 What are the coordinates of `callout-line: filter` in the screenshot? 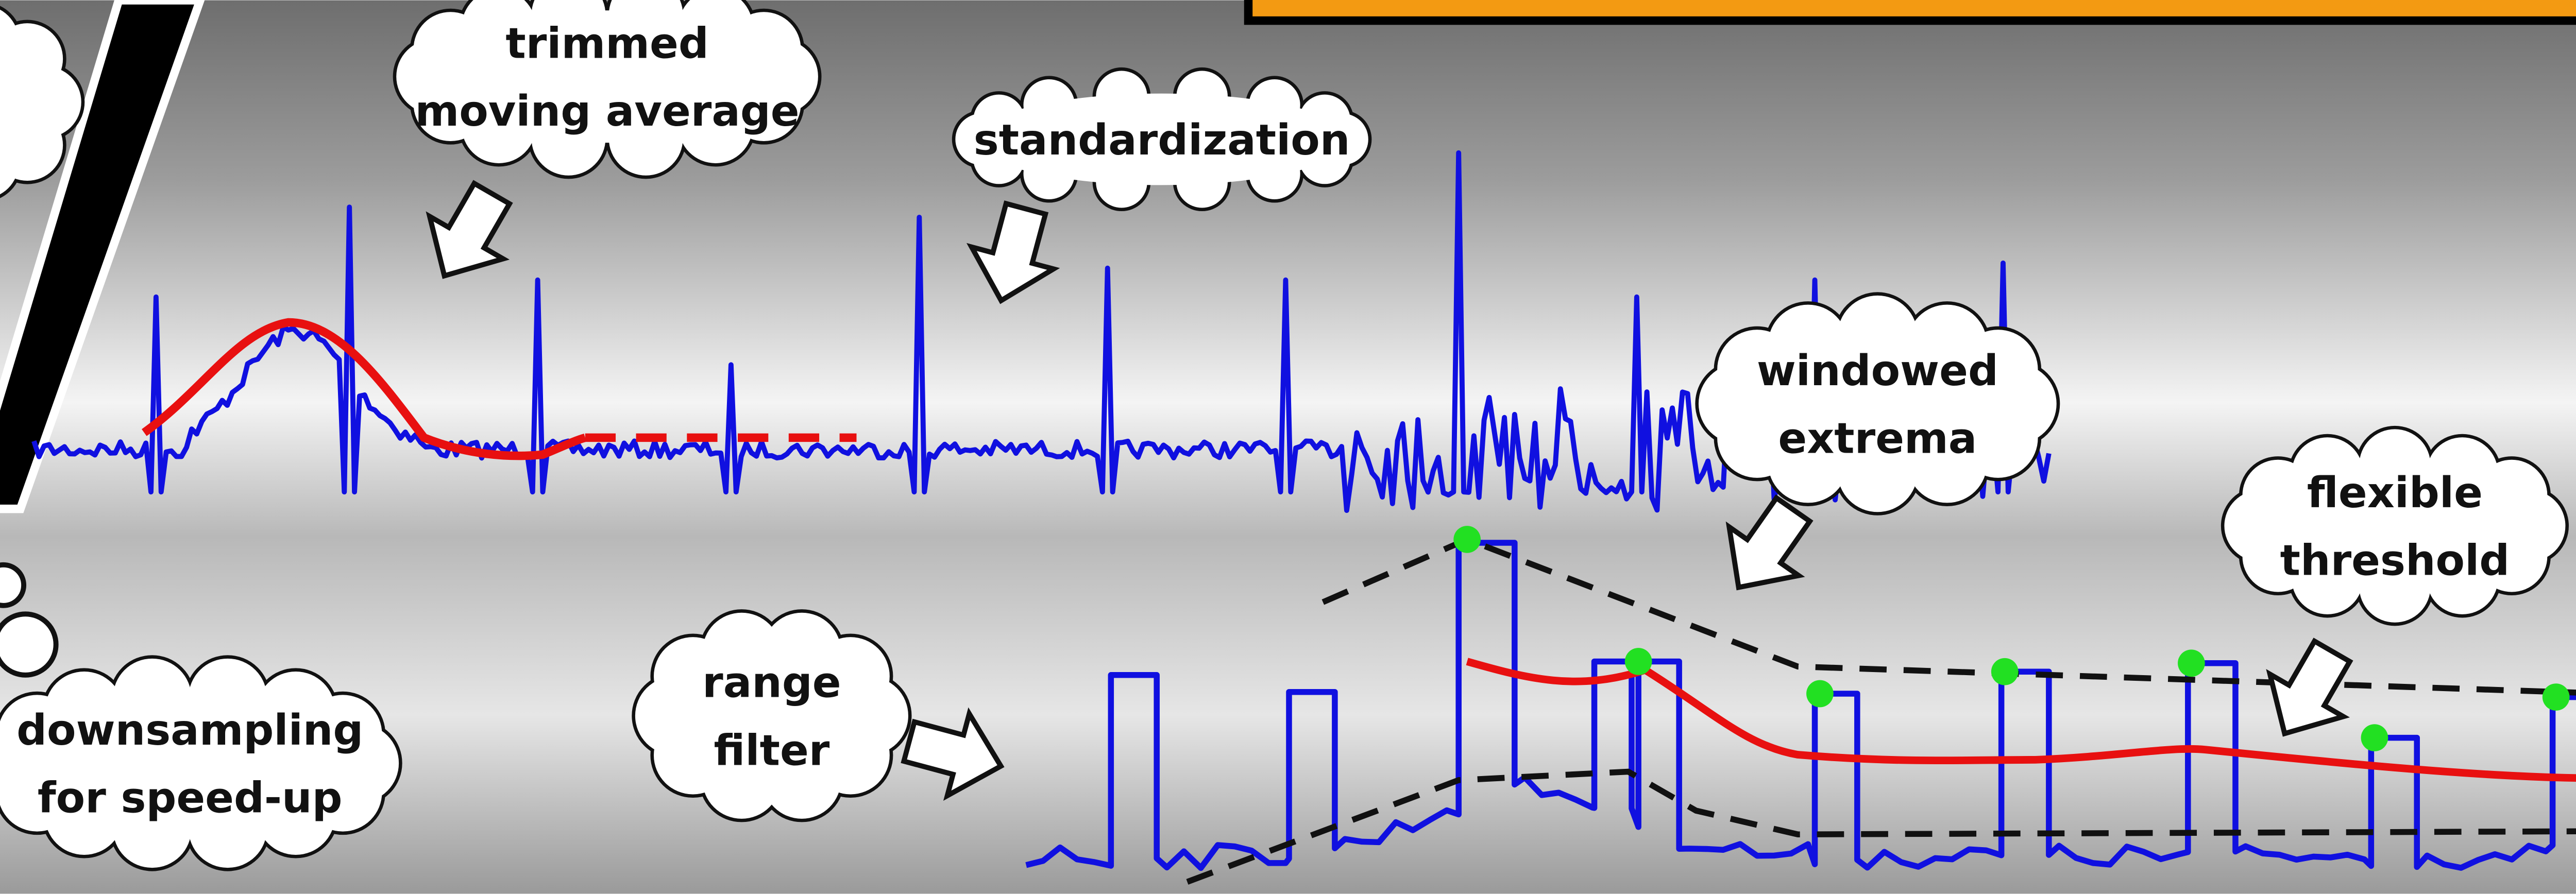 It's located at (771, 750).